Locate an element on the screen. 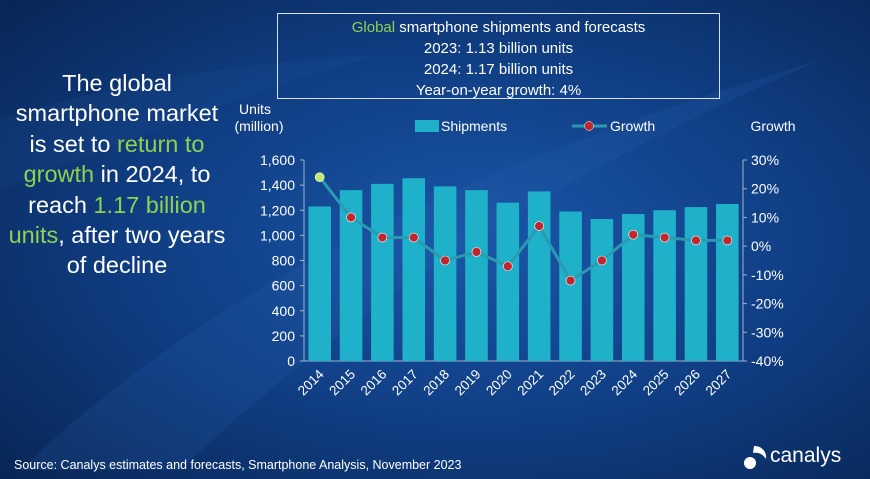 This screenshot has height=479, width=870. x-tick-label: 2016 is located at coordinates (374, 383).